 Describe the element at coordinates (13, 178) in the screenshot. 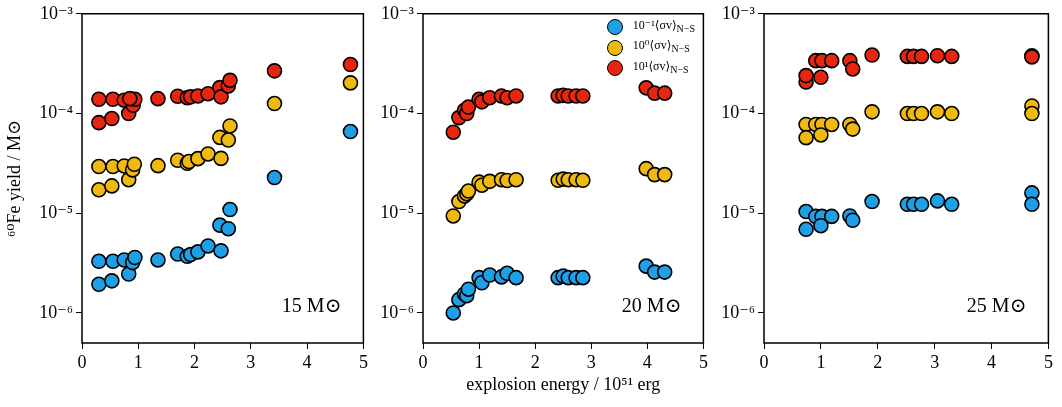

I see `y-axis-title: ⁶⁰Fe yield / M⊙` at that location.